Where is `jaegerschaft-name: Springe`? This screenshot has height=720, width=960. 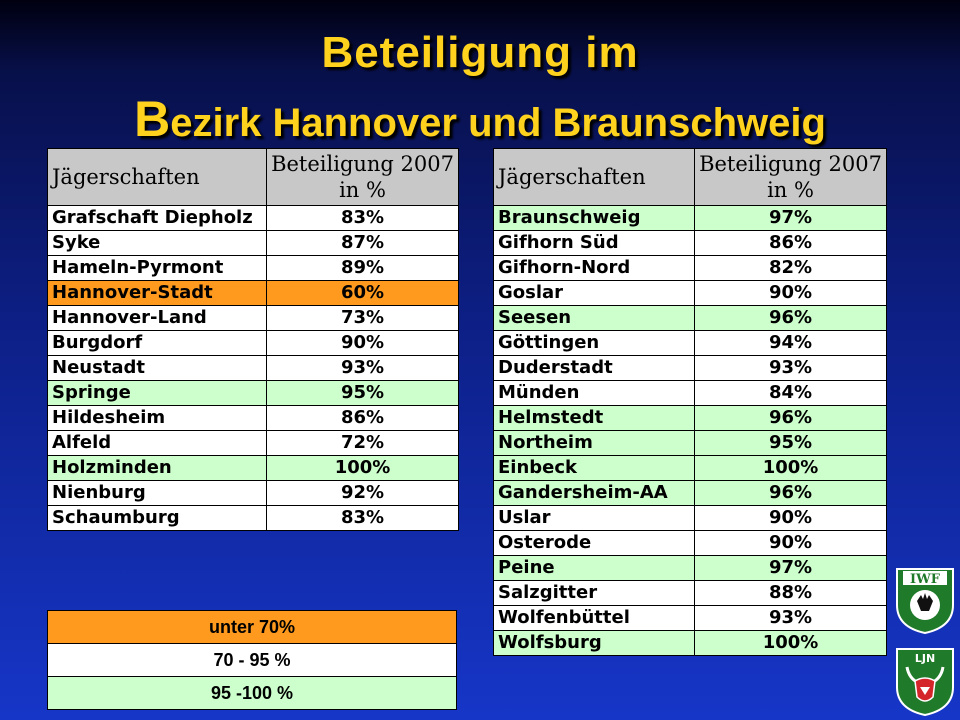
jaegerschaft-name: Springe is located at coordinates (157, 393).